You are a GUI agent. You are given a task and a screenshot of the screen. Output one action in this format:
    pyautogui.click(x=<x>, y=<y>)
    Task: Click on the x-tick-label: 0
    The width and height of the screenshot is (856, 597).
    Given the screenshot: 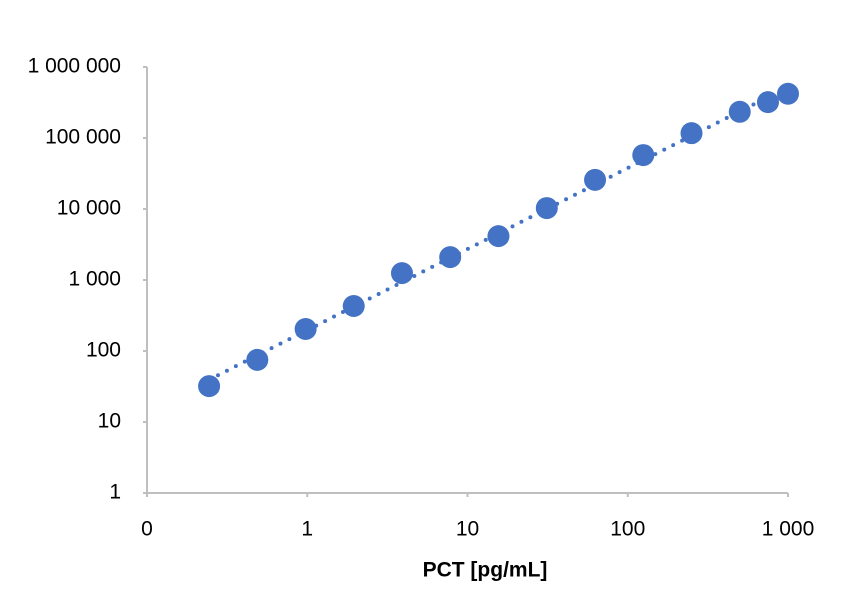 What is the action you would take?
    pyautogui.click(x=147, y=529)
    